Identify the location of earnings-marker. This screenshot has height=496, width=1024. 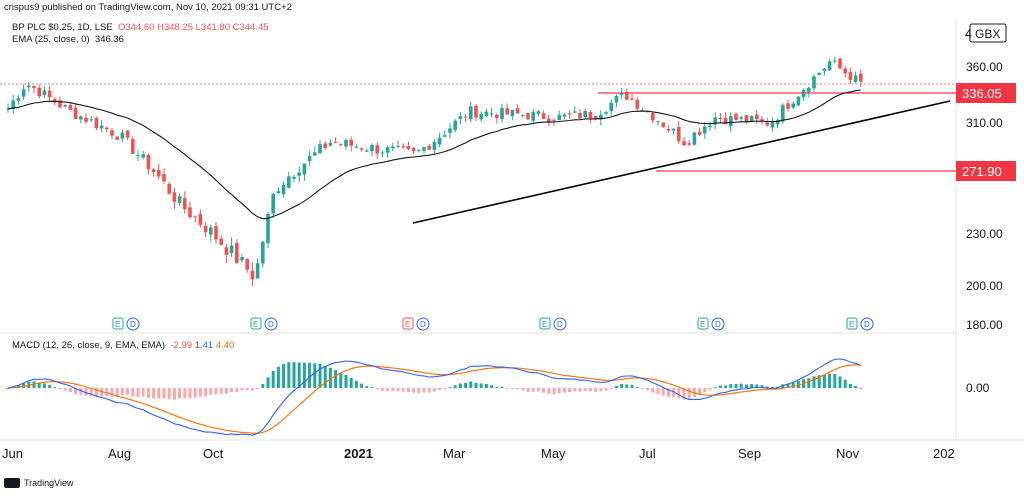
(703, 323).